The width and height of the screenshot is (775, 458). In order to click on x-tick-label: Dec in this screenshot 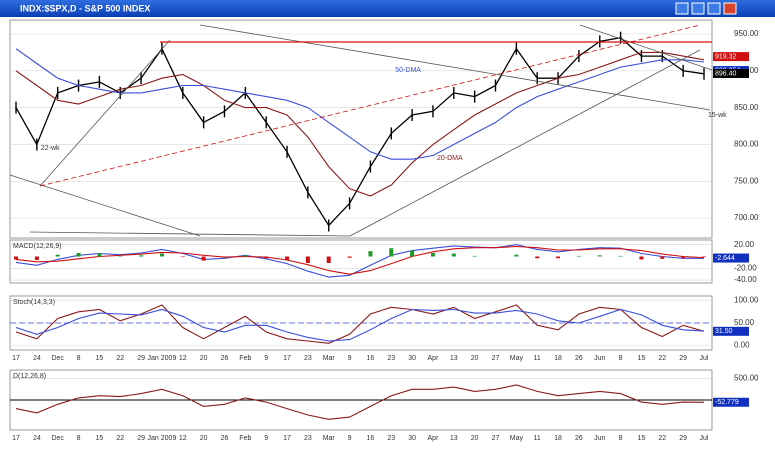, I will do `click(57, 438)`.